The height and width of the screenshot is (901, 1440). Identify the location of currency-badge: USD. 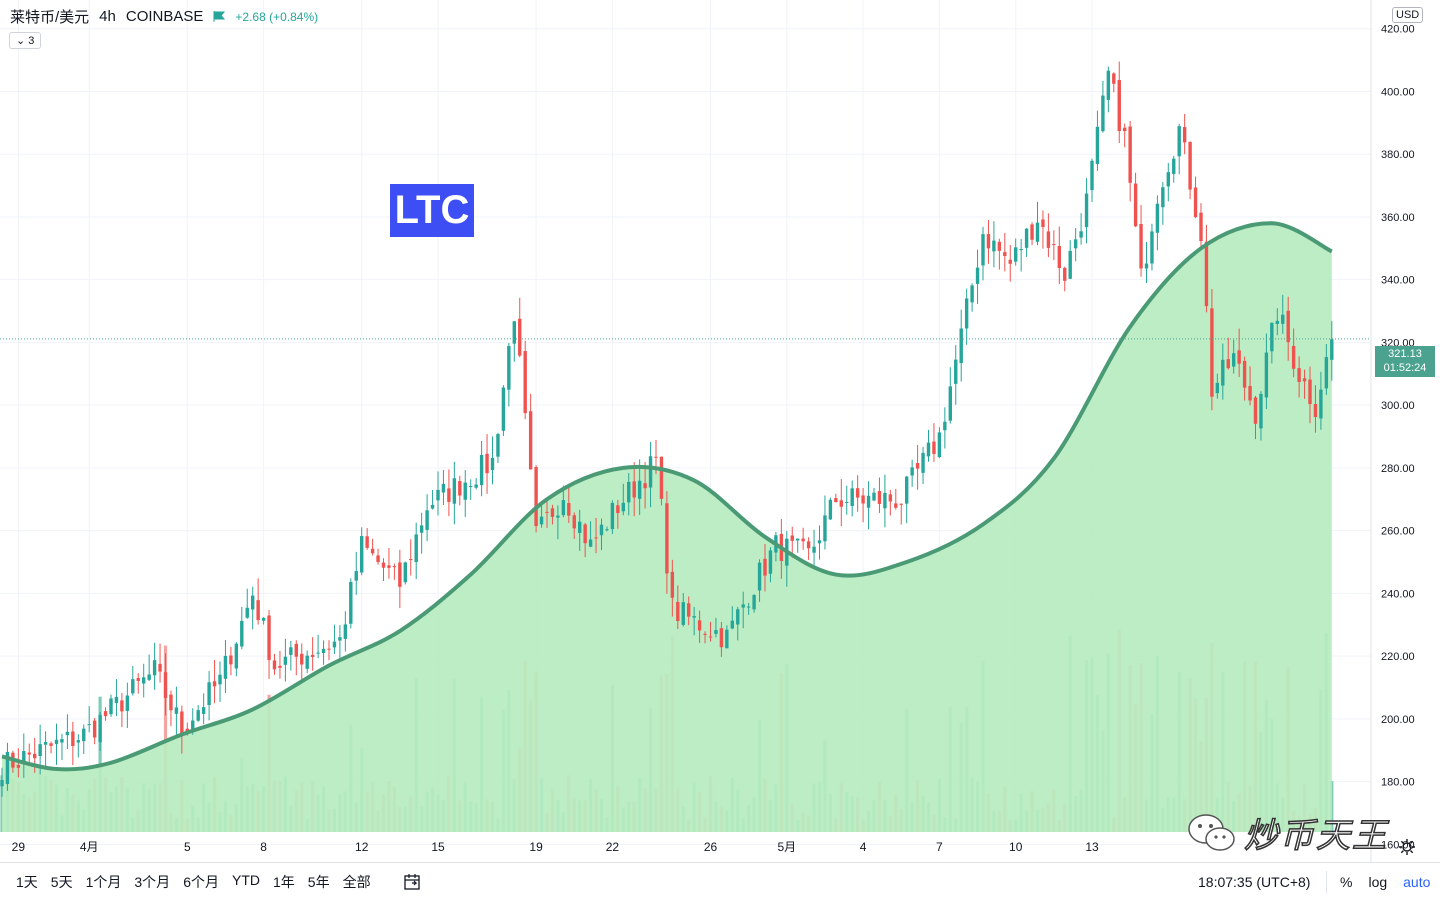
(1408, 15).